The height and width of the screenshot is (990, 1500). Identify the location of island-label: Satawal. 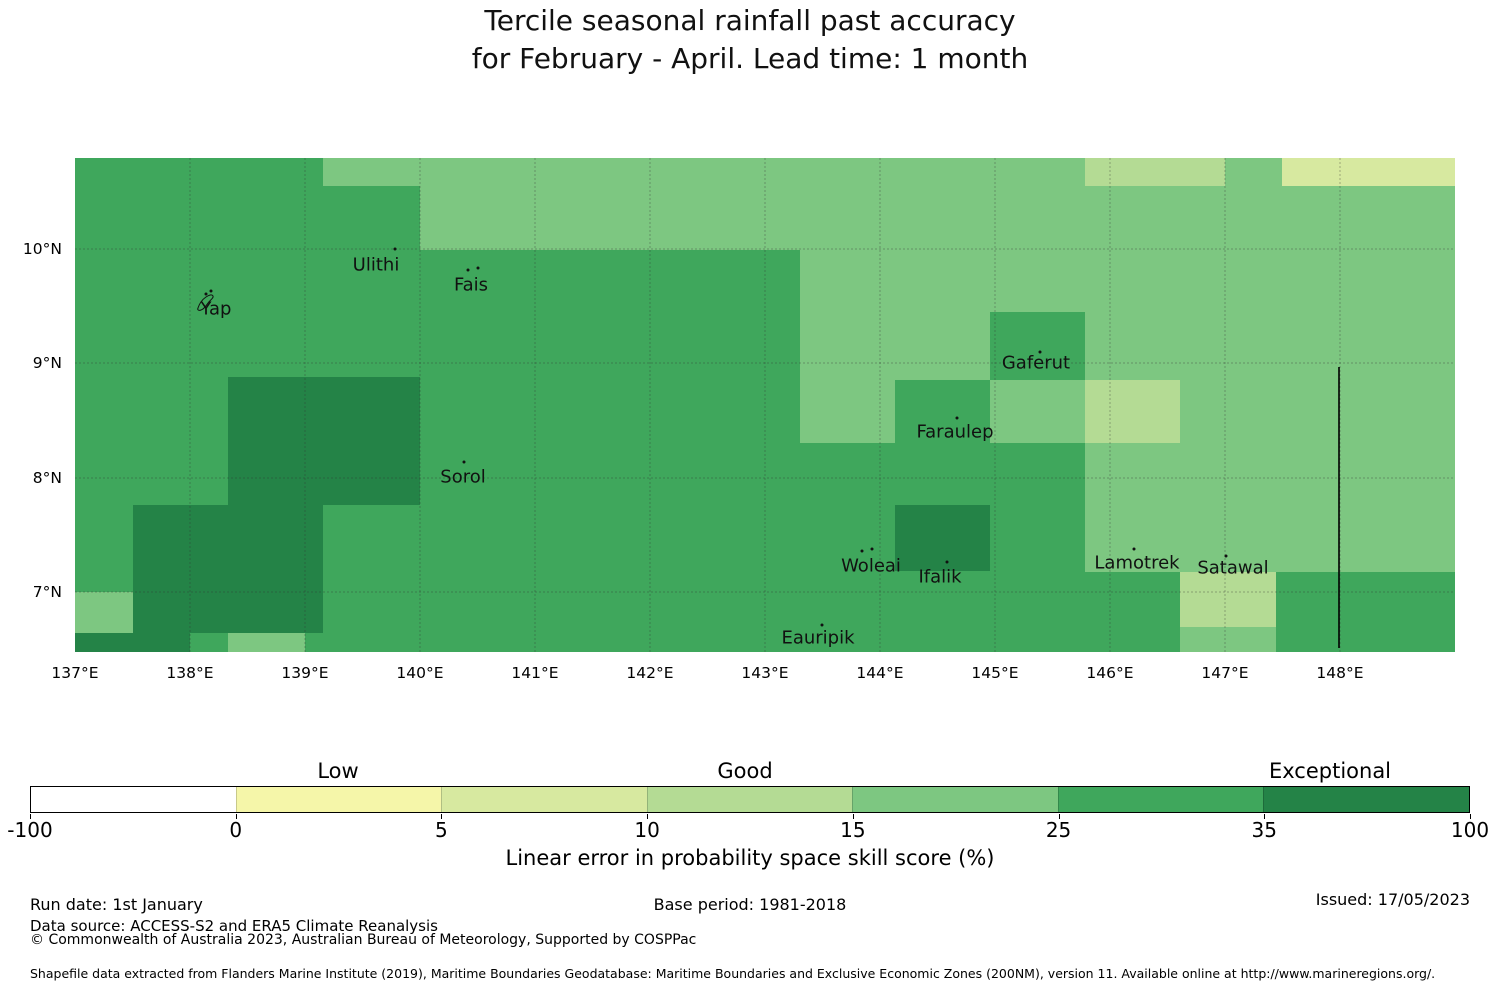
(1232, 568).